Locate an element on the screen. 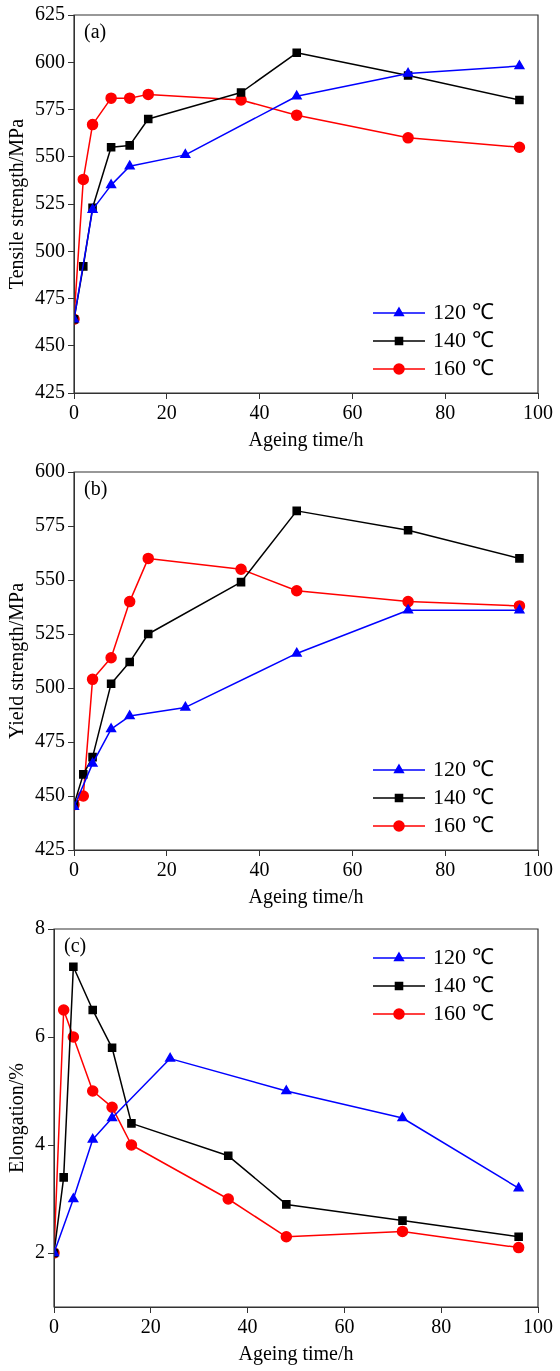  annotation: (a) is located at coordinates (95, 32).